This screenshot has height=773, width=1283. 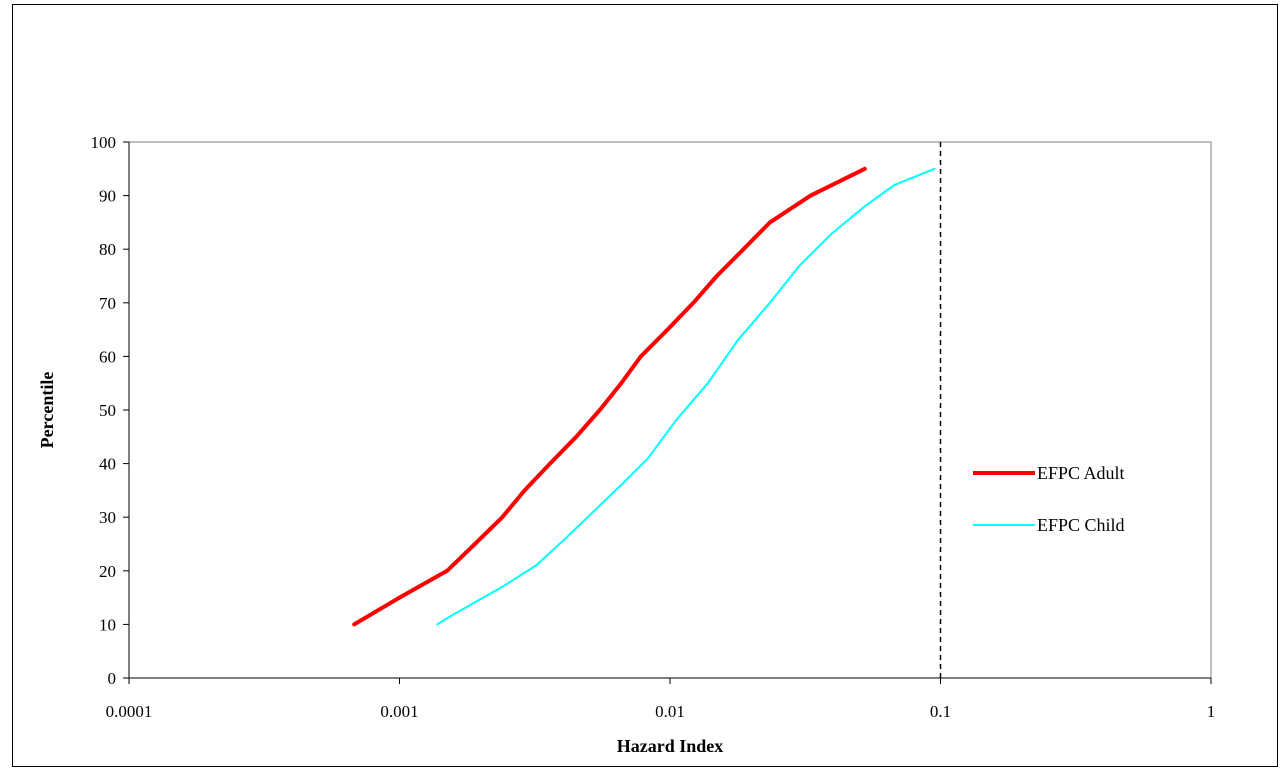 What do you see at coordinates (47, 410) in the screenshot?
I see `y-axis-title: Percentile` at bounding box center [47, 410].